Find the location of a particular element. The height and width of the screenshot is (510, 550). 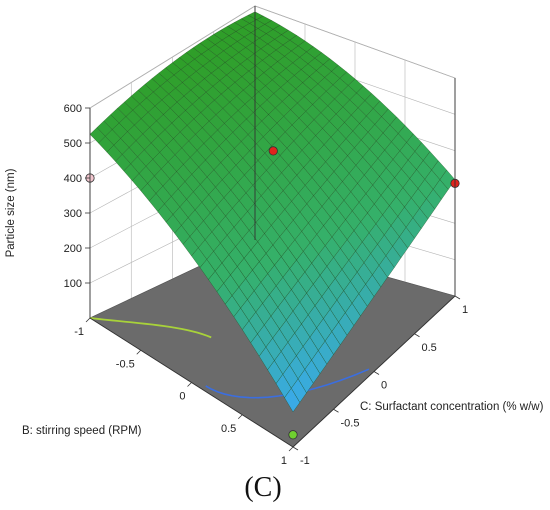

z-tick-label: 500 is located at coordinates (73, 144).